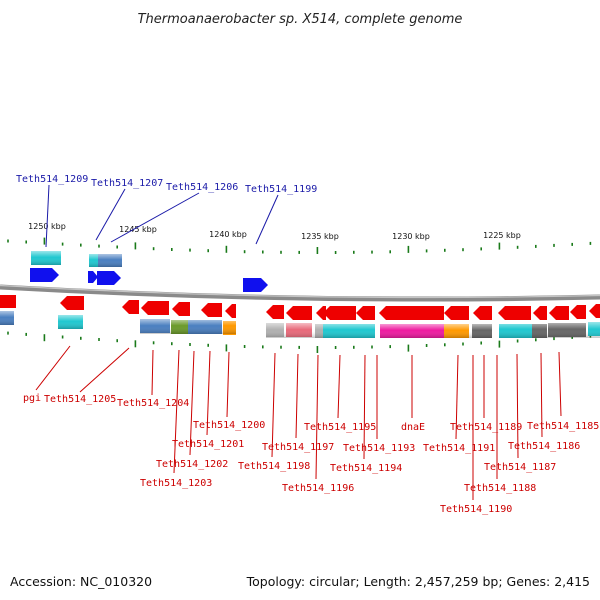 The height and width of the screenshot is (600, 600). What do you see at coordinates (379, 448) in the screenshot?
I see `gene-label: Teth514_1193` at bounding box center [379, 448].